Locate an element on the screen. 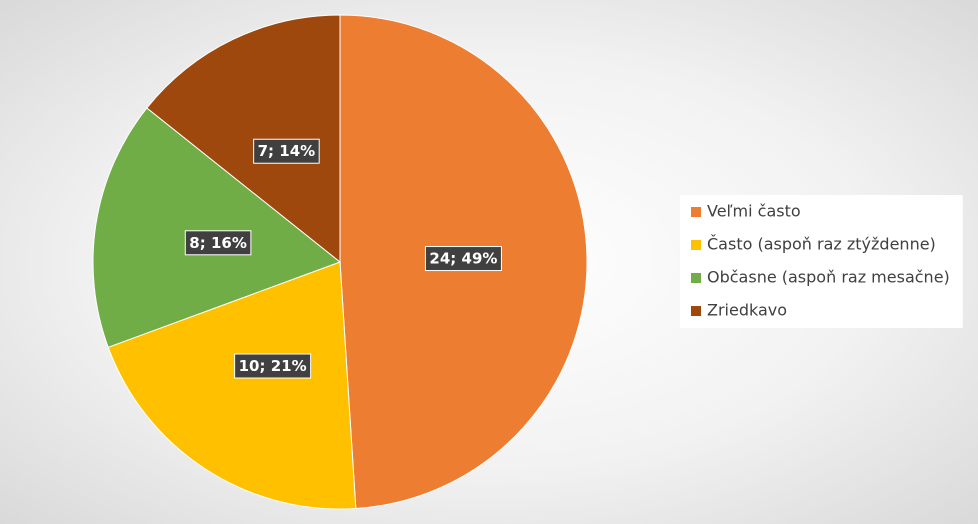  data-label: 10; 21% is located at coordinates (273, 366).